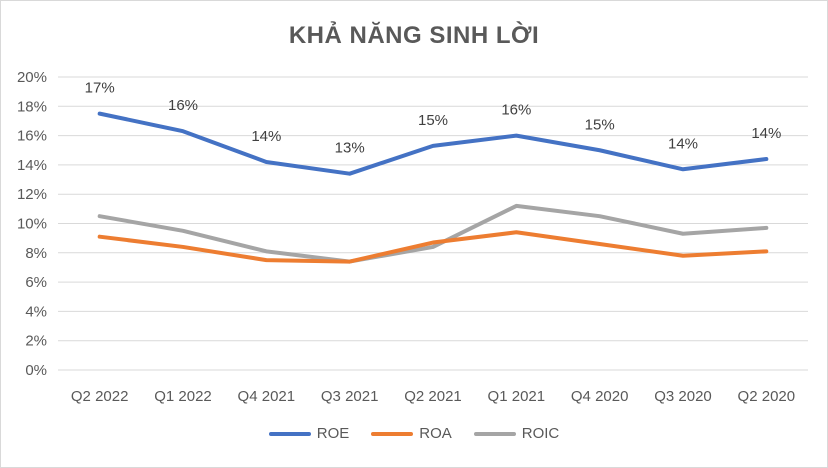  Describe the element at coordinates (540, 433) in the screenshot. I see `legend-label-roic: ROIC` at that location.